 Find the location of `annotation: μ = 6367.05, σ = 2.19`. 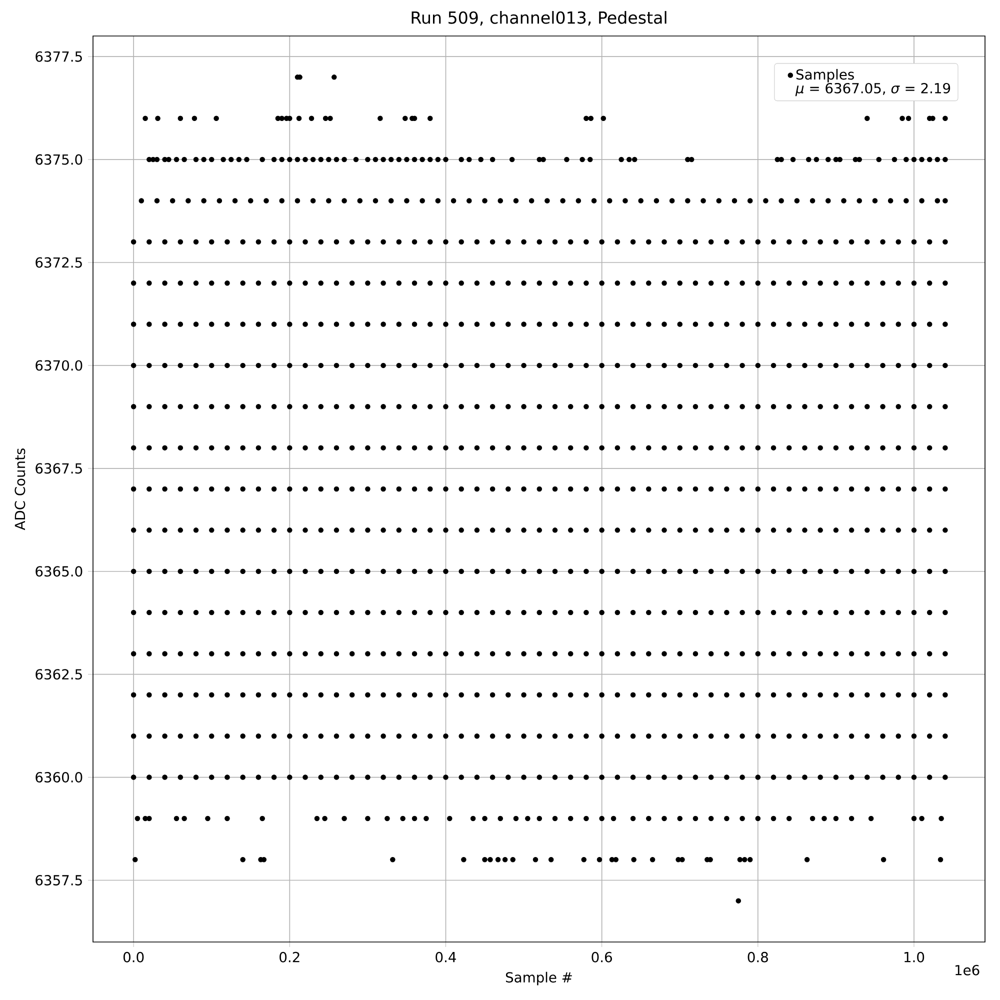

annotation: μ = 6367.05, σ = 2.19 is located at coordinates (872, 89).